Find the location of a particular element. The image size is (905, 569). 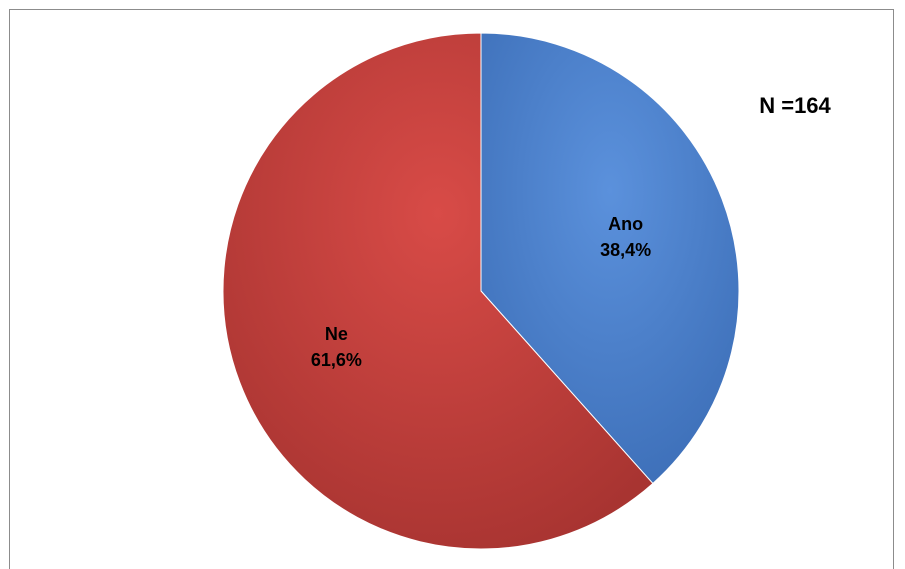

slice-category-label: Ano is located at coordinates (625, 224).